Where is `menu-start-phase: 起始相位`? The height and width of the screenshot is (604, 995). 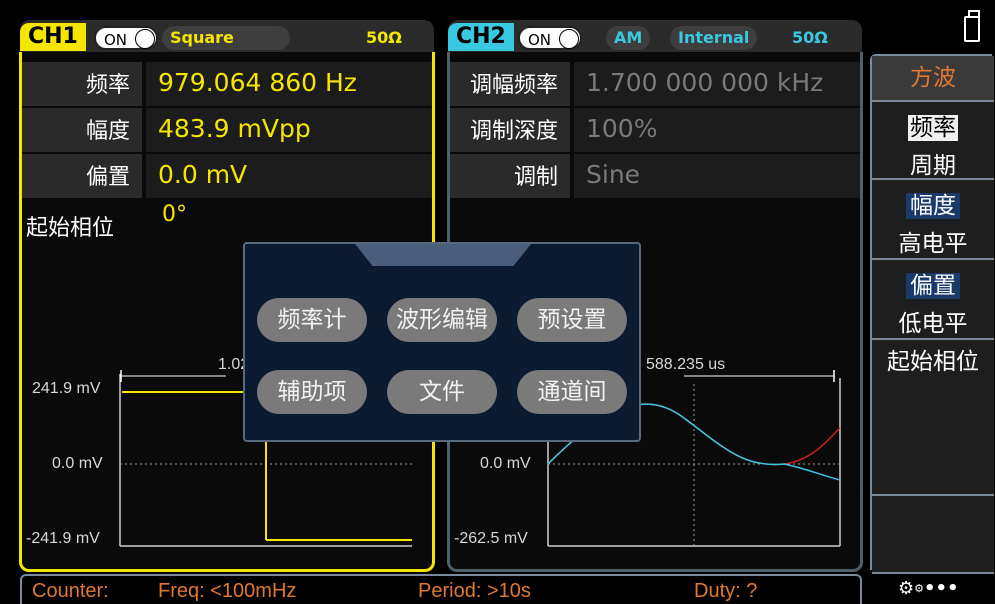
menu-start-phase: 起始相位 is located at coordinates (933, 380).